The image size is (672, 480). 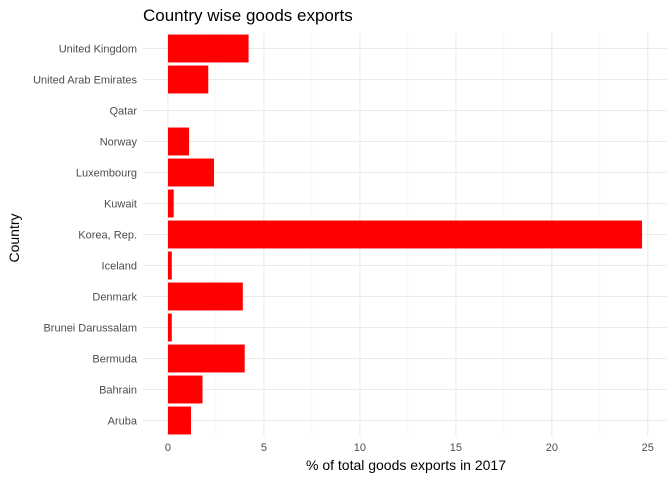 What do you see at coordinates (409, 448) in the screenshot?
I see `x-tick-labels: 0 5 10 15 20 25` at bounding box center [409, 448].